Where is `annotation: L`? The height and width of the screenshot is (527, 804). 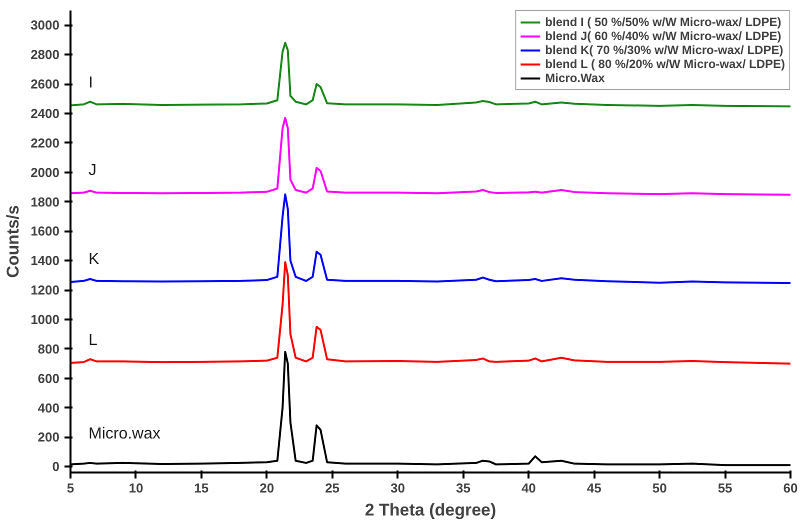 annotation: L is located at coordinates (93, 340).